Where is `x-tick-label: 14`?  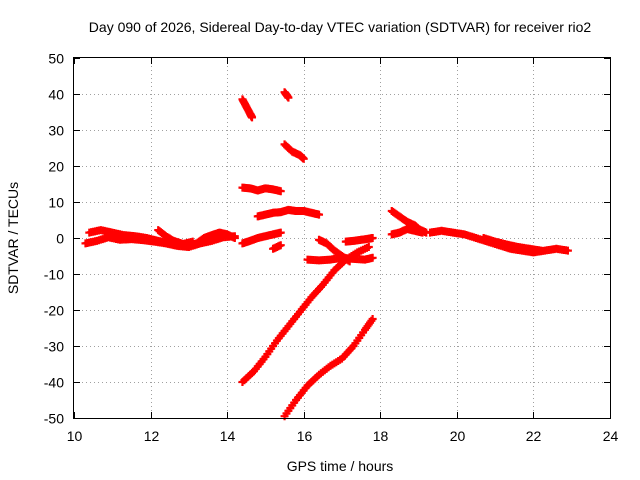
x-tick-label: 14 is located at coordinates (228, 436).